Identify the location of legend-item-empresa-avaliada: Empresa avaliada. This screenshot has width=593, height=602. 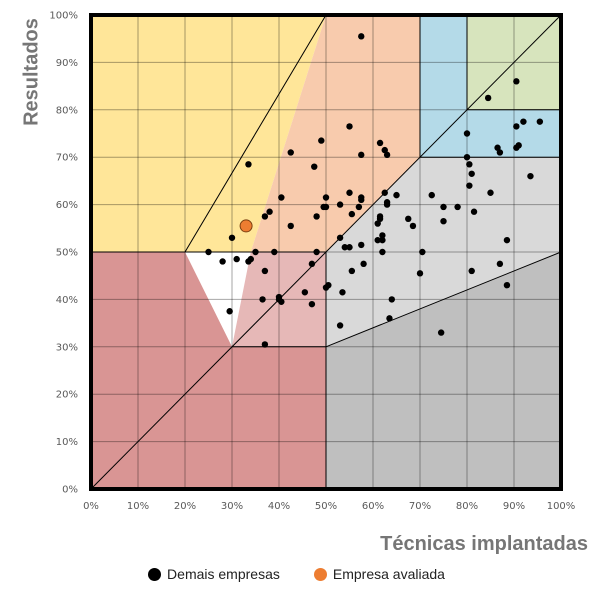
(379, 574).